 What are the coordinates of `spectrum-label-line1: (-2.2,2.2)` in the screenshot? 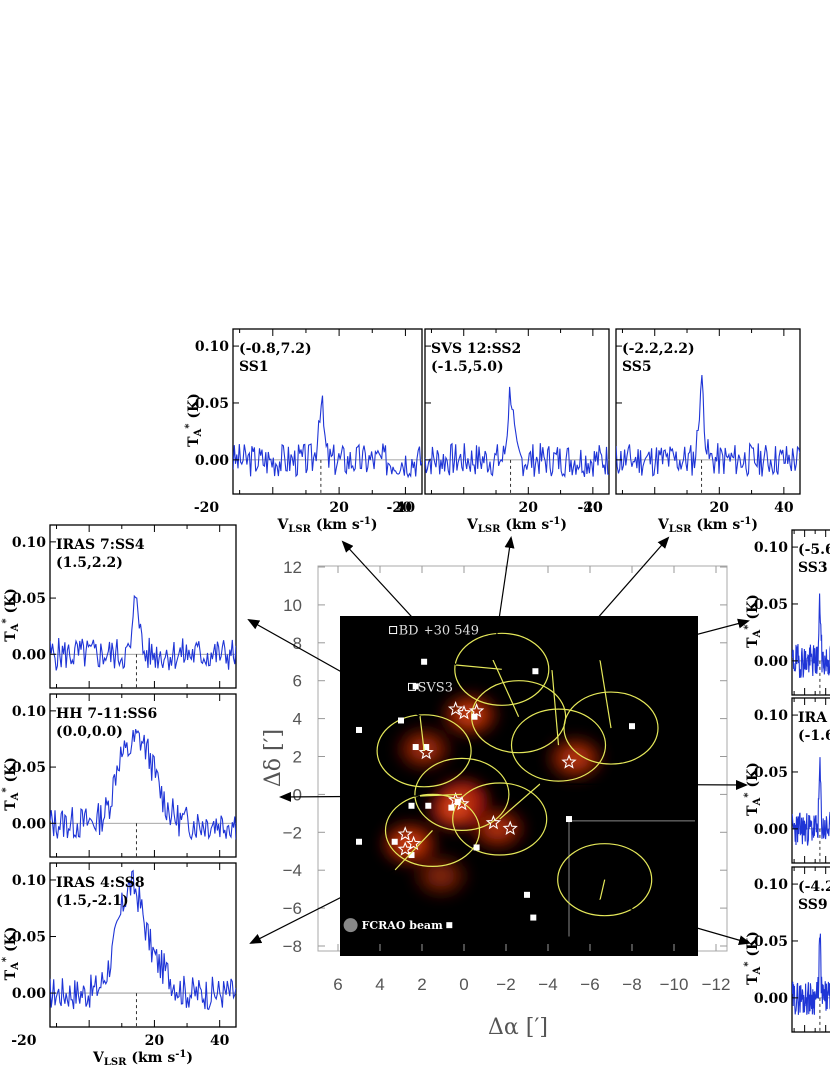 It's located at (658, 349).